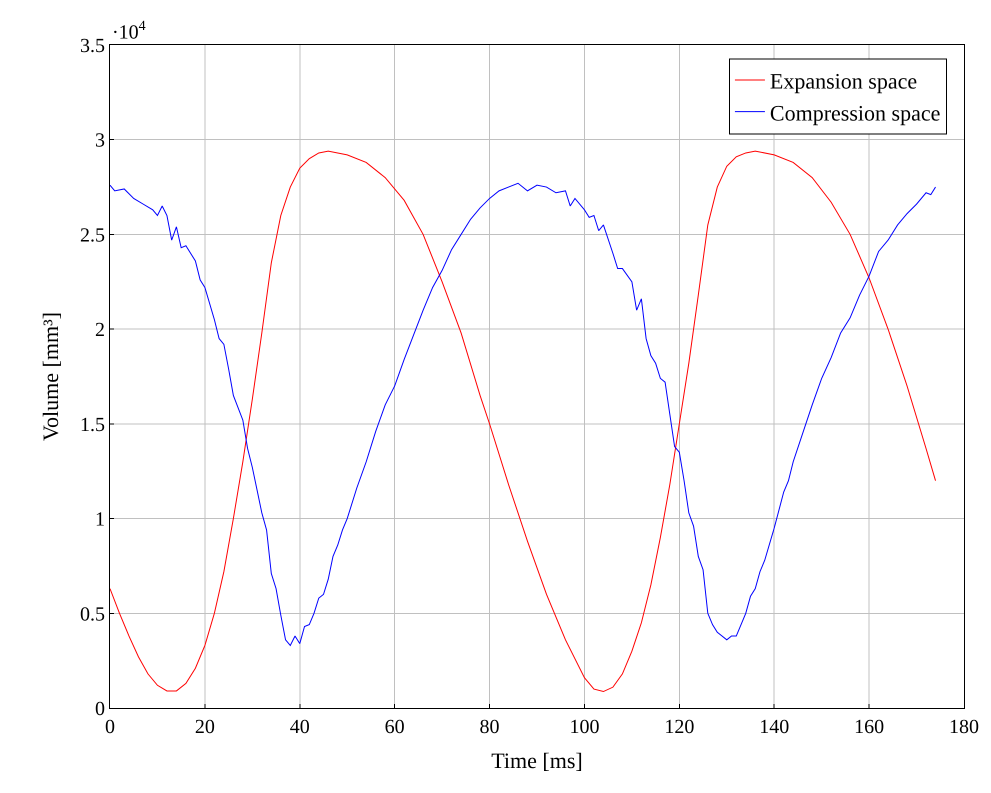 The height and width of the screenshot is (793, 991). I want to click on legend-label: Expansion space, so click(844, 81).